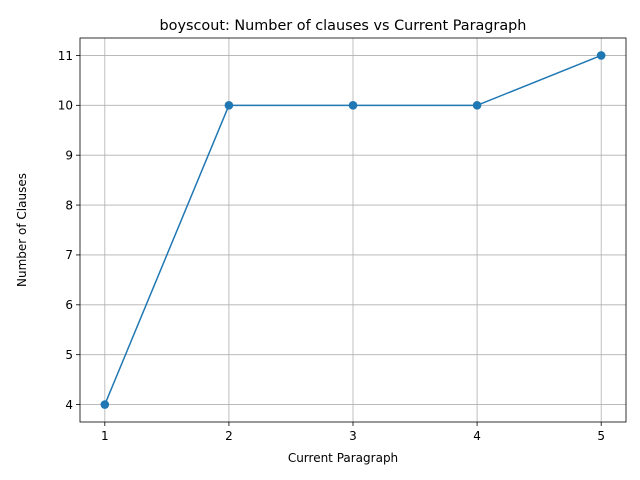 The width and height of the screenshot is (640, 480). Describe the element at coordinates (343, 458) in the screenshot. I see `x-axis-label: Current Paragraph` at that location.